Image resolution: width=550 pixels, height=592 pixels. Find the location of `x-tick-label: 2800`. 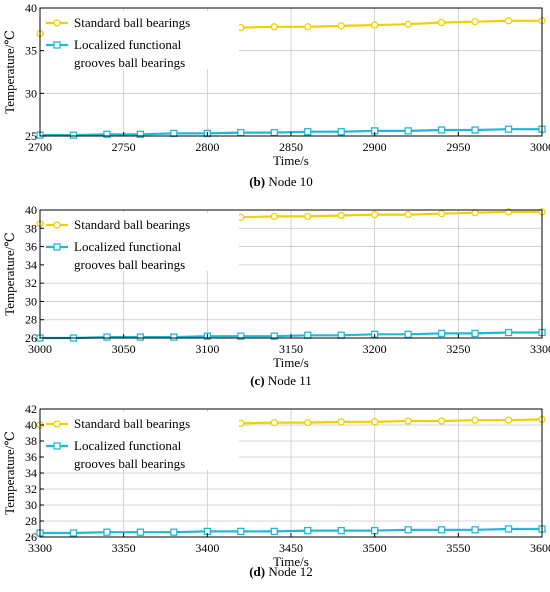

x-tick-label: 2800 is located at coordinates (207, 147).